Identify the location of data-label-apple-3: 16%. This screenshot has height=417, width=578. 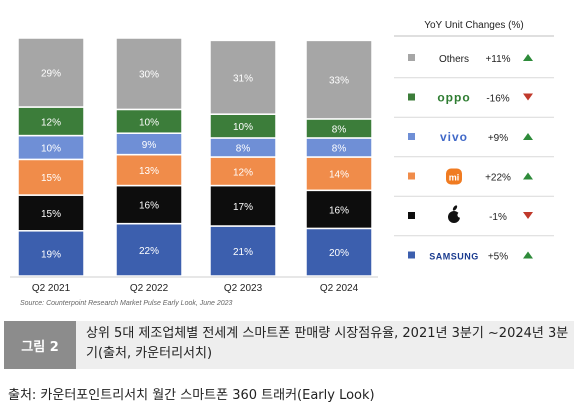
(339, 210).